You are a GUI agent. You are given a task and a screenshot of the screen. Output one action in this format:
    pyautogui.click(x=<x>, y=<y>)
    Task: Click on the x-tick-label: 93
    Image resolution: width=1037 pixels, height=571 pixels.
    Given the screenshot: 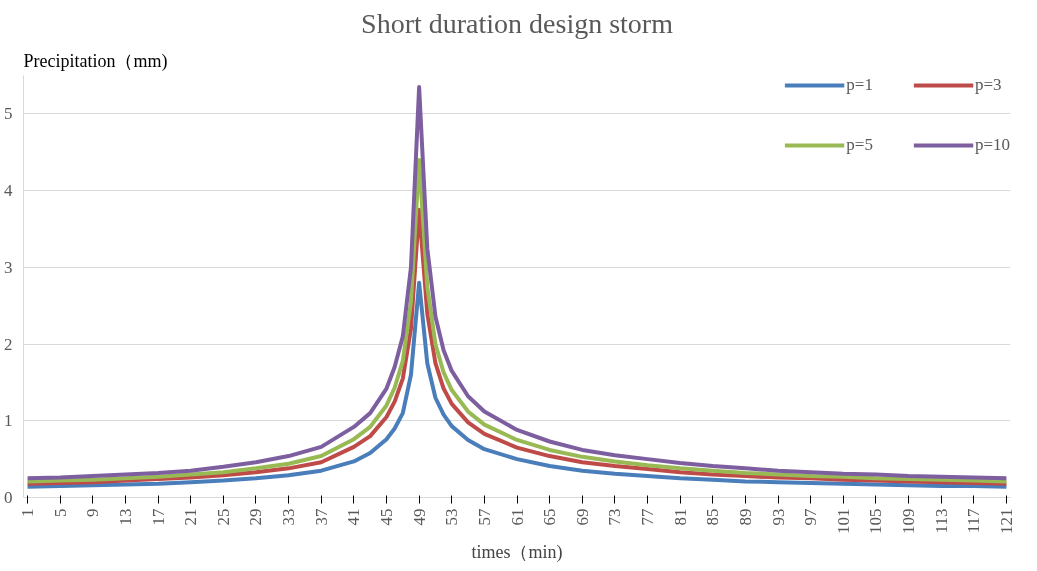 What is the action you would take?
    pyautogui.click(x=778, y=517)
    